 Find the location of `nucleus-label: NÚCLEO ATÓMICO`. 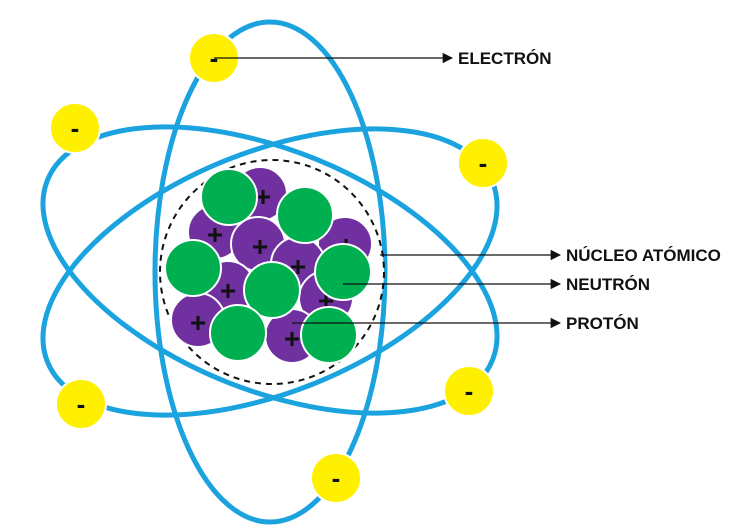

nucleus-label: NÚCLEO ATÓMICO is located at coordinates (643, 255).